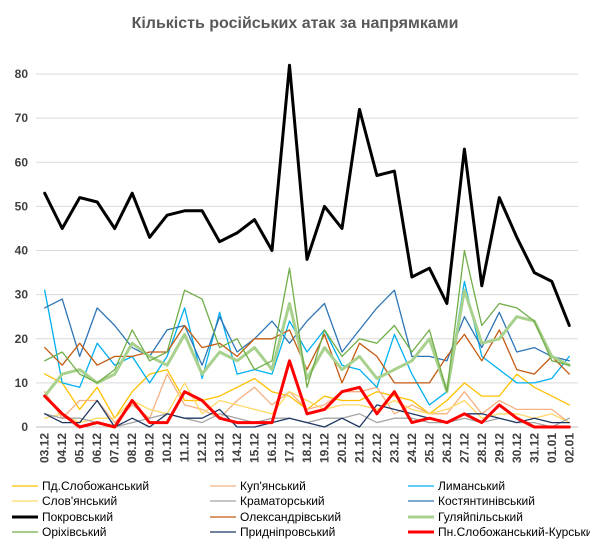 The height and width of the screenshot is (540, 590). I want to click on x-tick-label: 07.12, so click(115, 448).